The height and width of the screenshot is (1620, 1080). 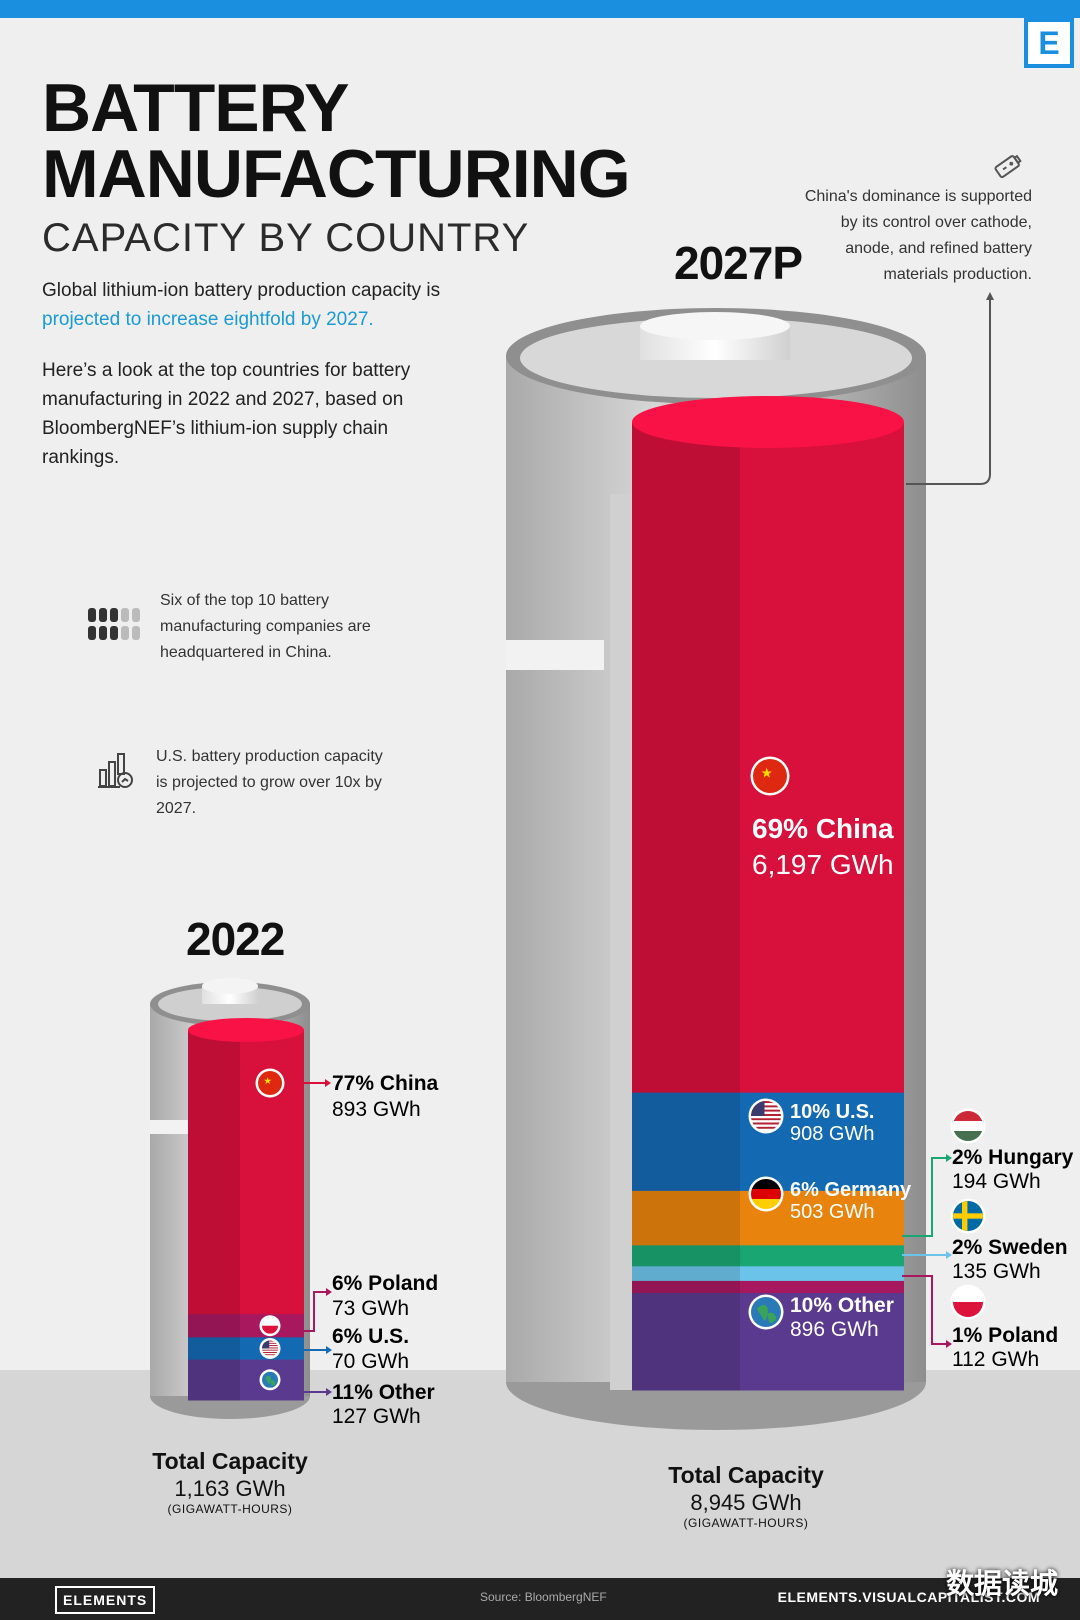 I want to click on label-2027-germany: 6% Germany, so click(x=851, y=1190).